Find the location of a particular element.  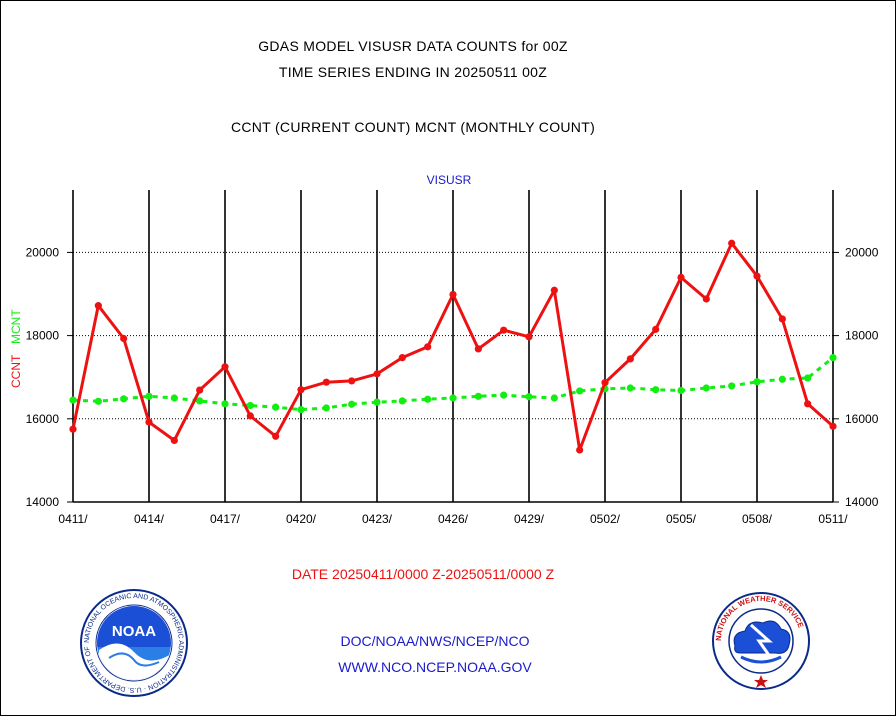

date-range-label: DATE 20250411/0000 Z-20250511/0000 Z is located at coordinates (423, 574).